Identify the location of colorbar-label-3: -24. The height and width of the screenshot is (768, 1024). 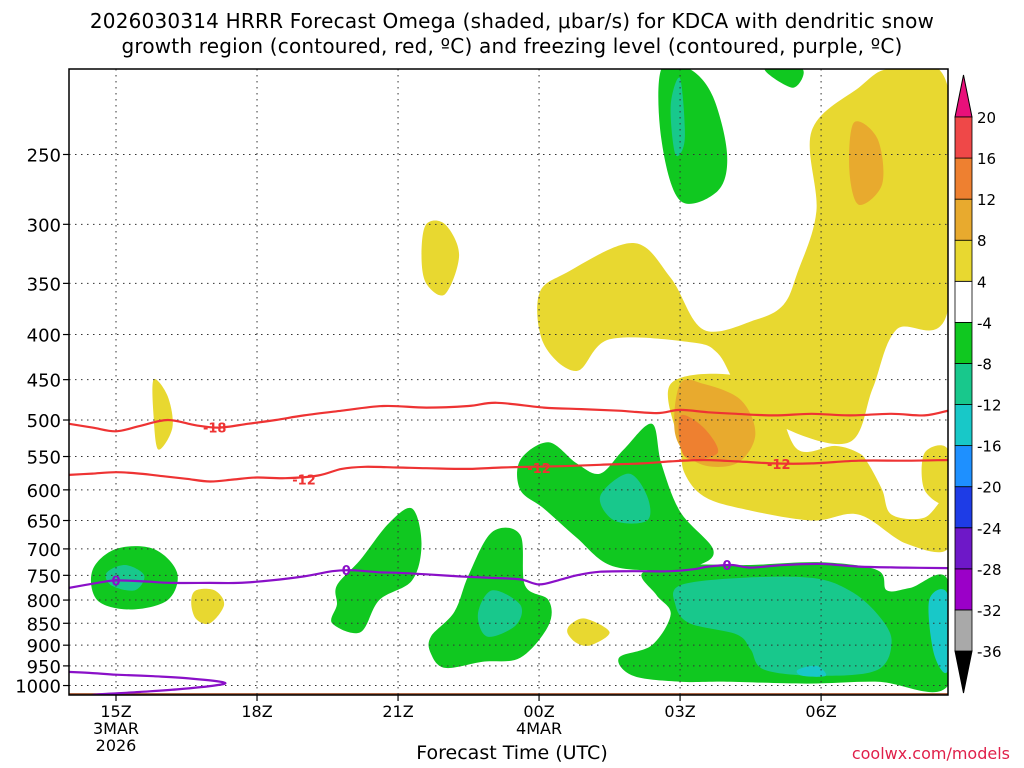
(989, 529).